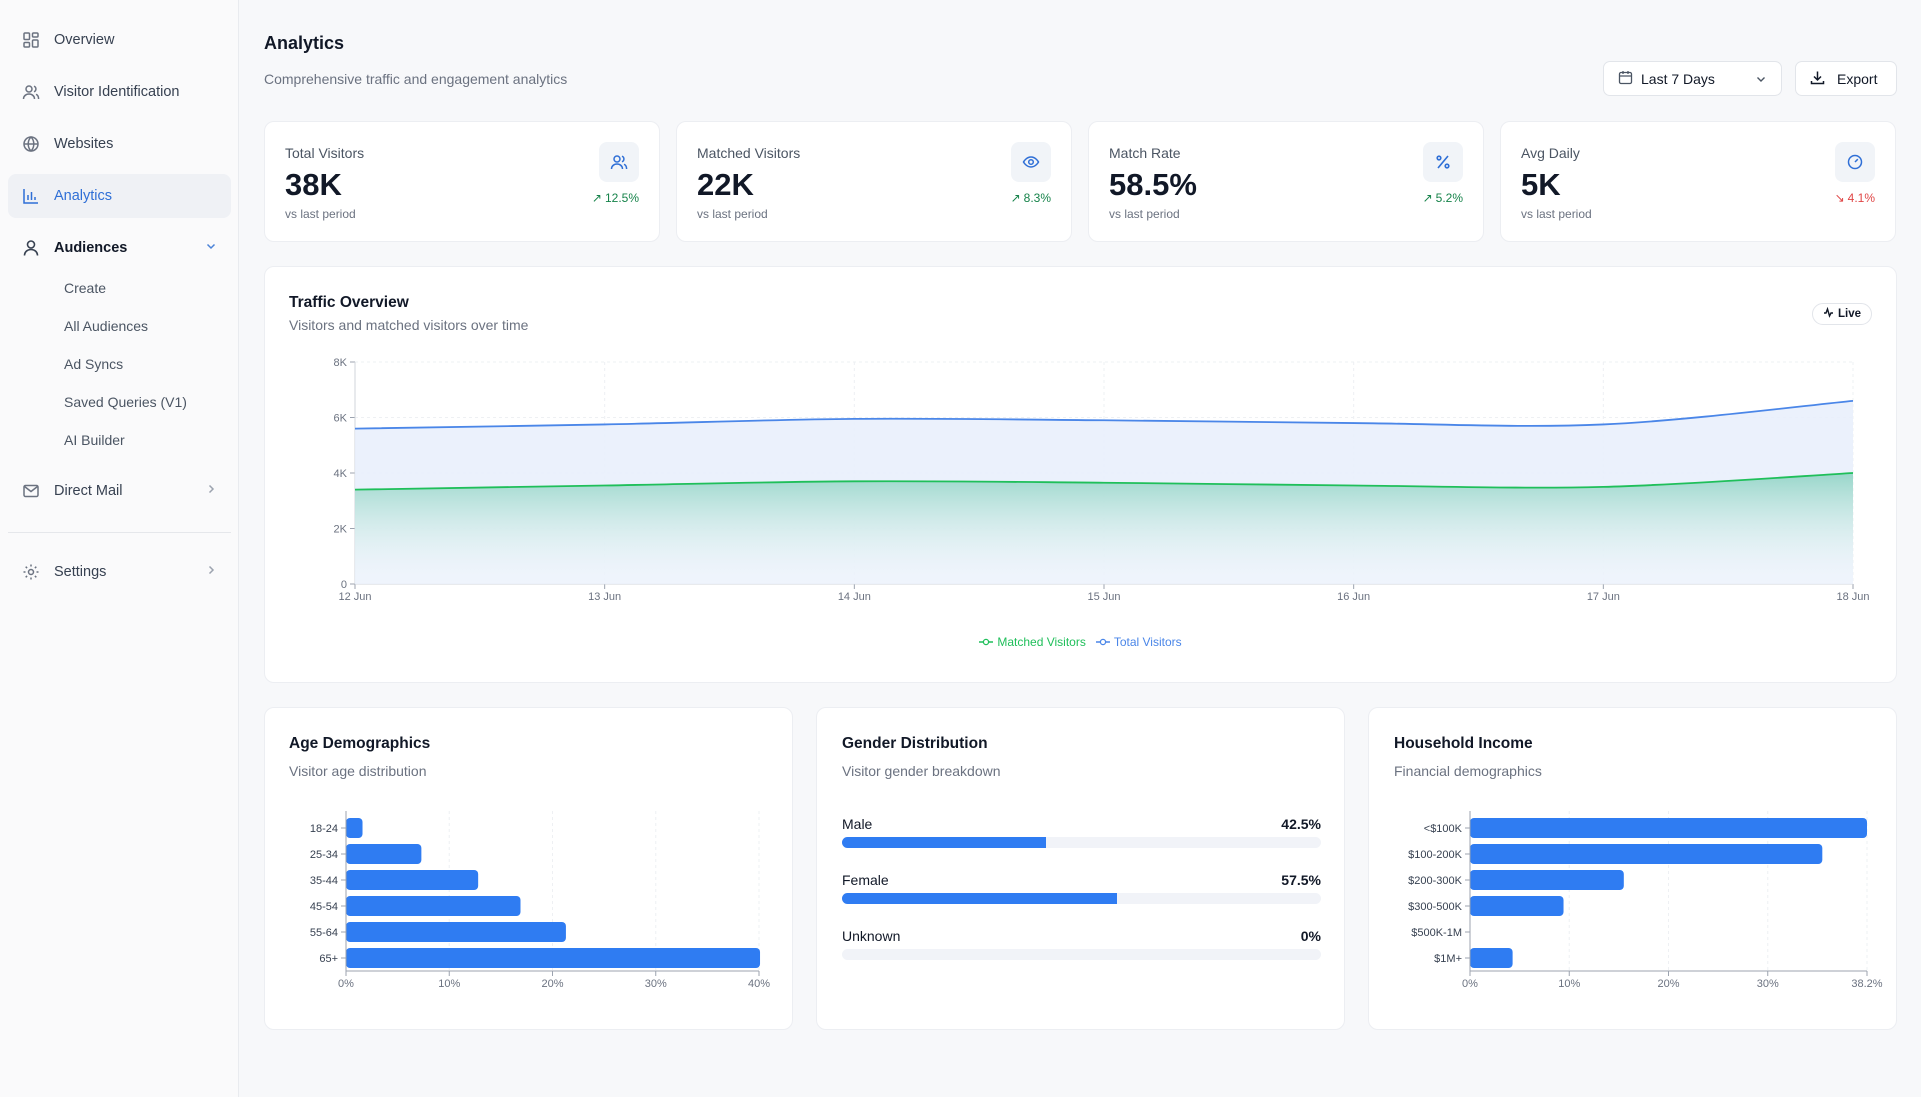  I want to click on sidebar-item-visitor-identification: Visitor Identification, so click(119, 92).